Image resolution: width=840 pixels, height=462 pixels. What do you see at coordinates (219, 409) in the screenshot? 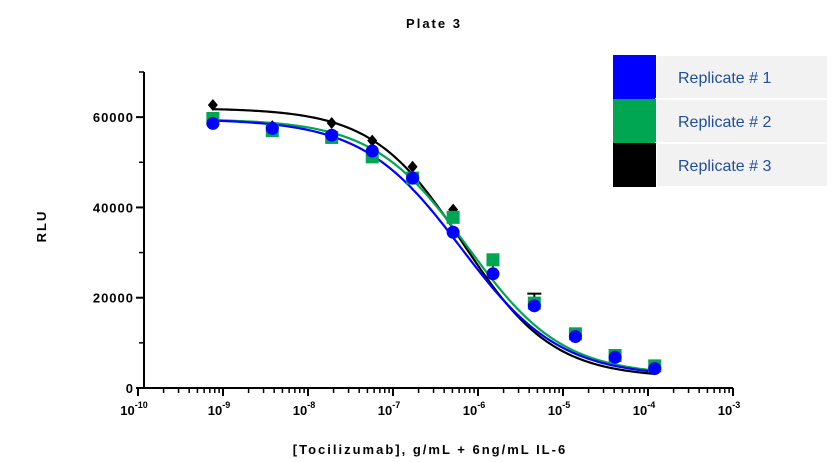
I see `x-tick-label: 10⁻⁹` at bounding box center [219, 409].